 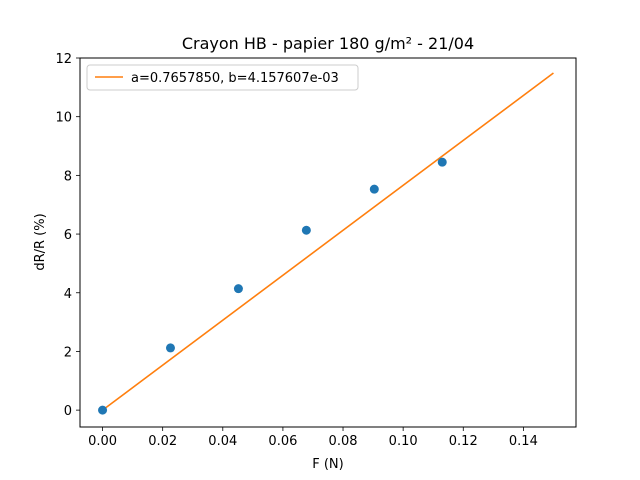 I want to click on y-tick-label: 10, so click(x=63, y=118).